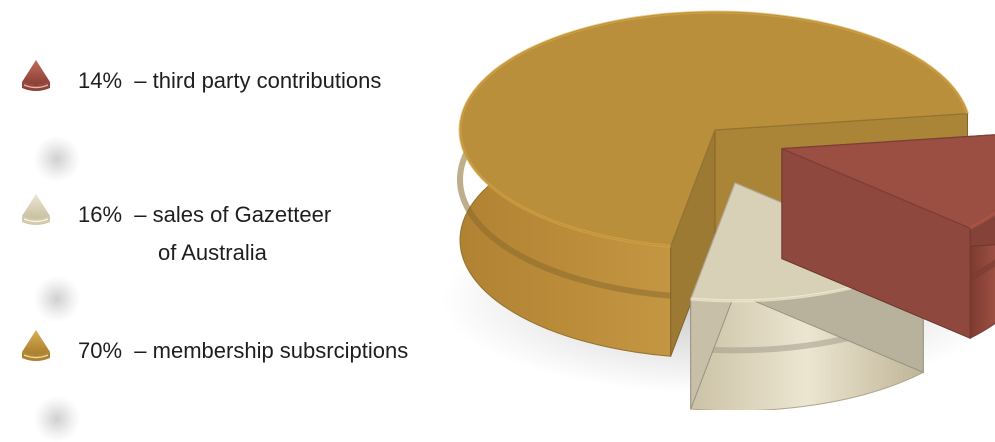 Image resolution: width=995 pixels, height=442 pixels. I want to click on legend-label-gazetteer: 16% – sales of Gazetteer of Australia, so click(205, 233).